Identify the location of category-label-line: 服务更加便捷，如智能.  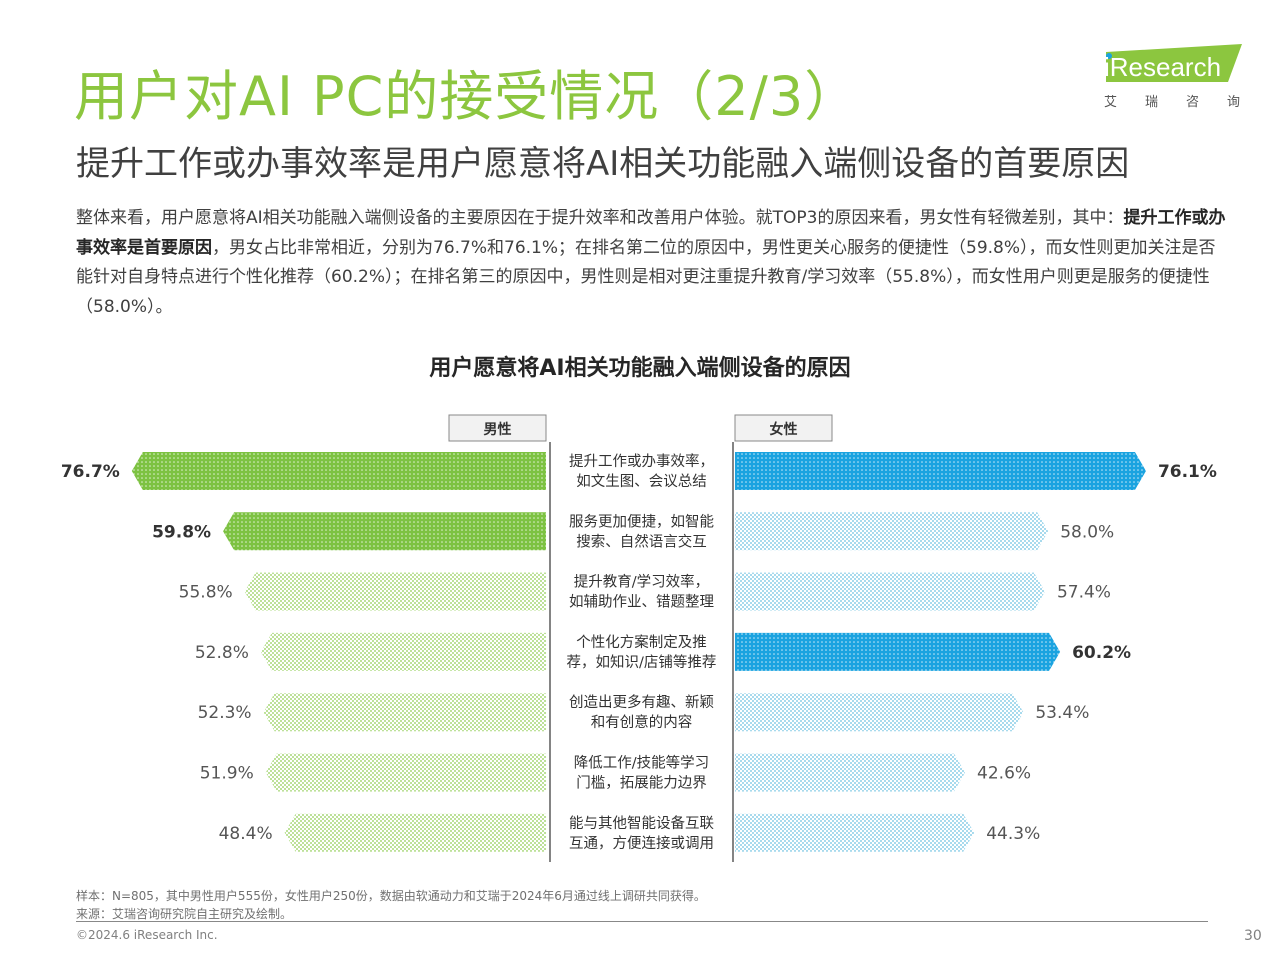
(641, 521).